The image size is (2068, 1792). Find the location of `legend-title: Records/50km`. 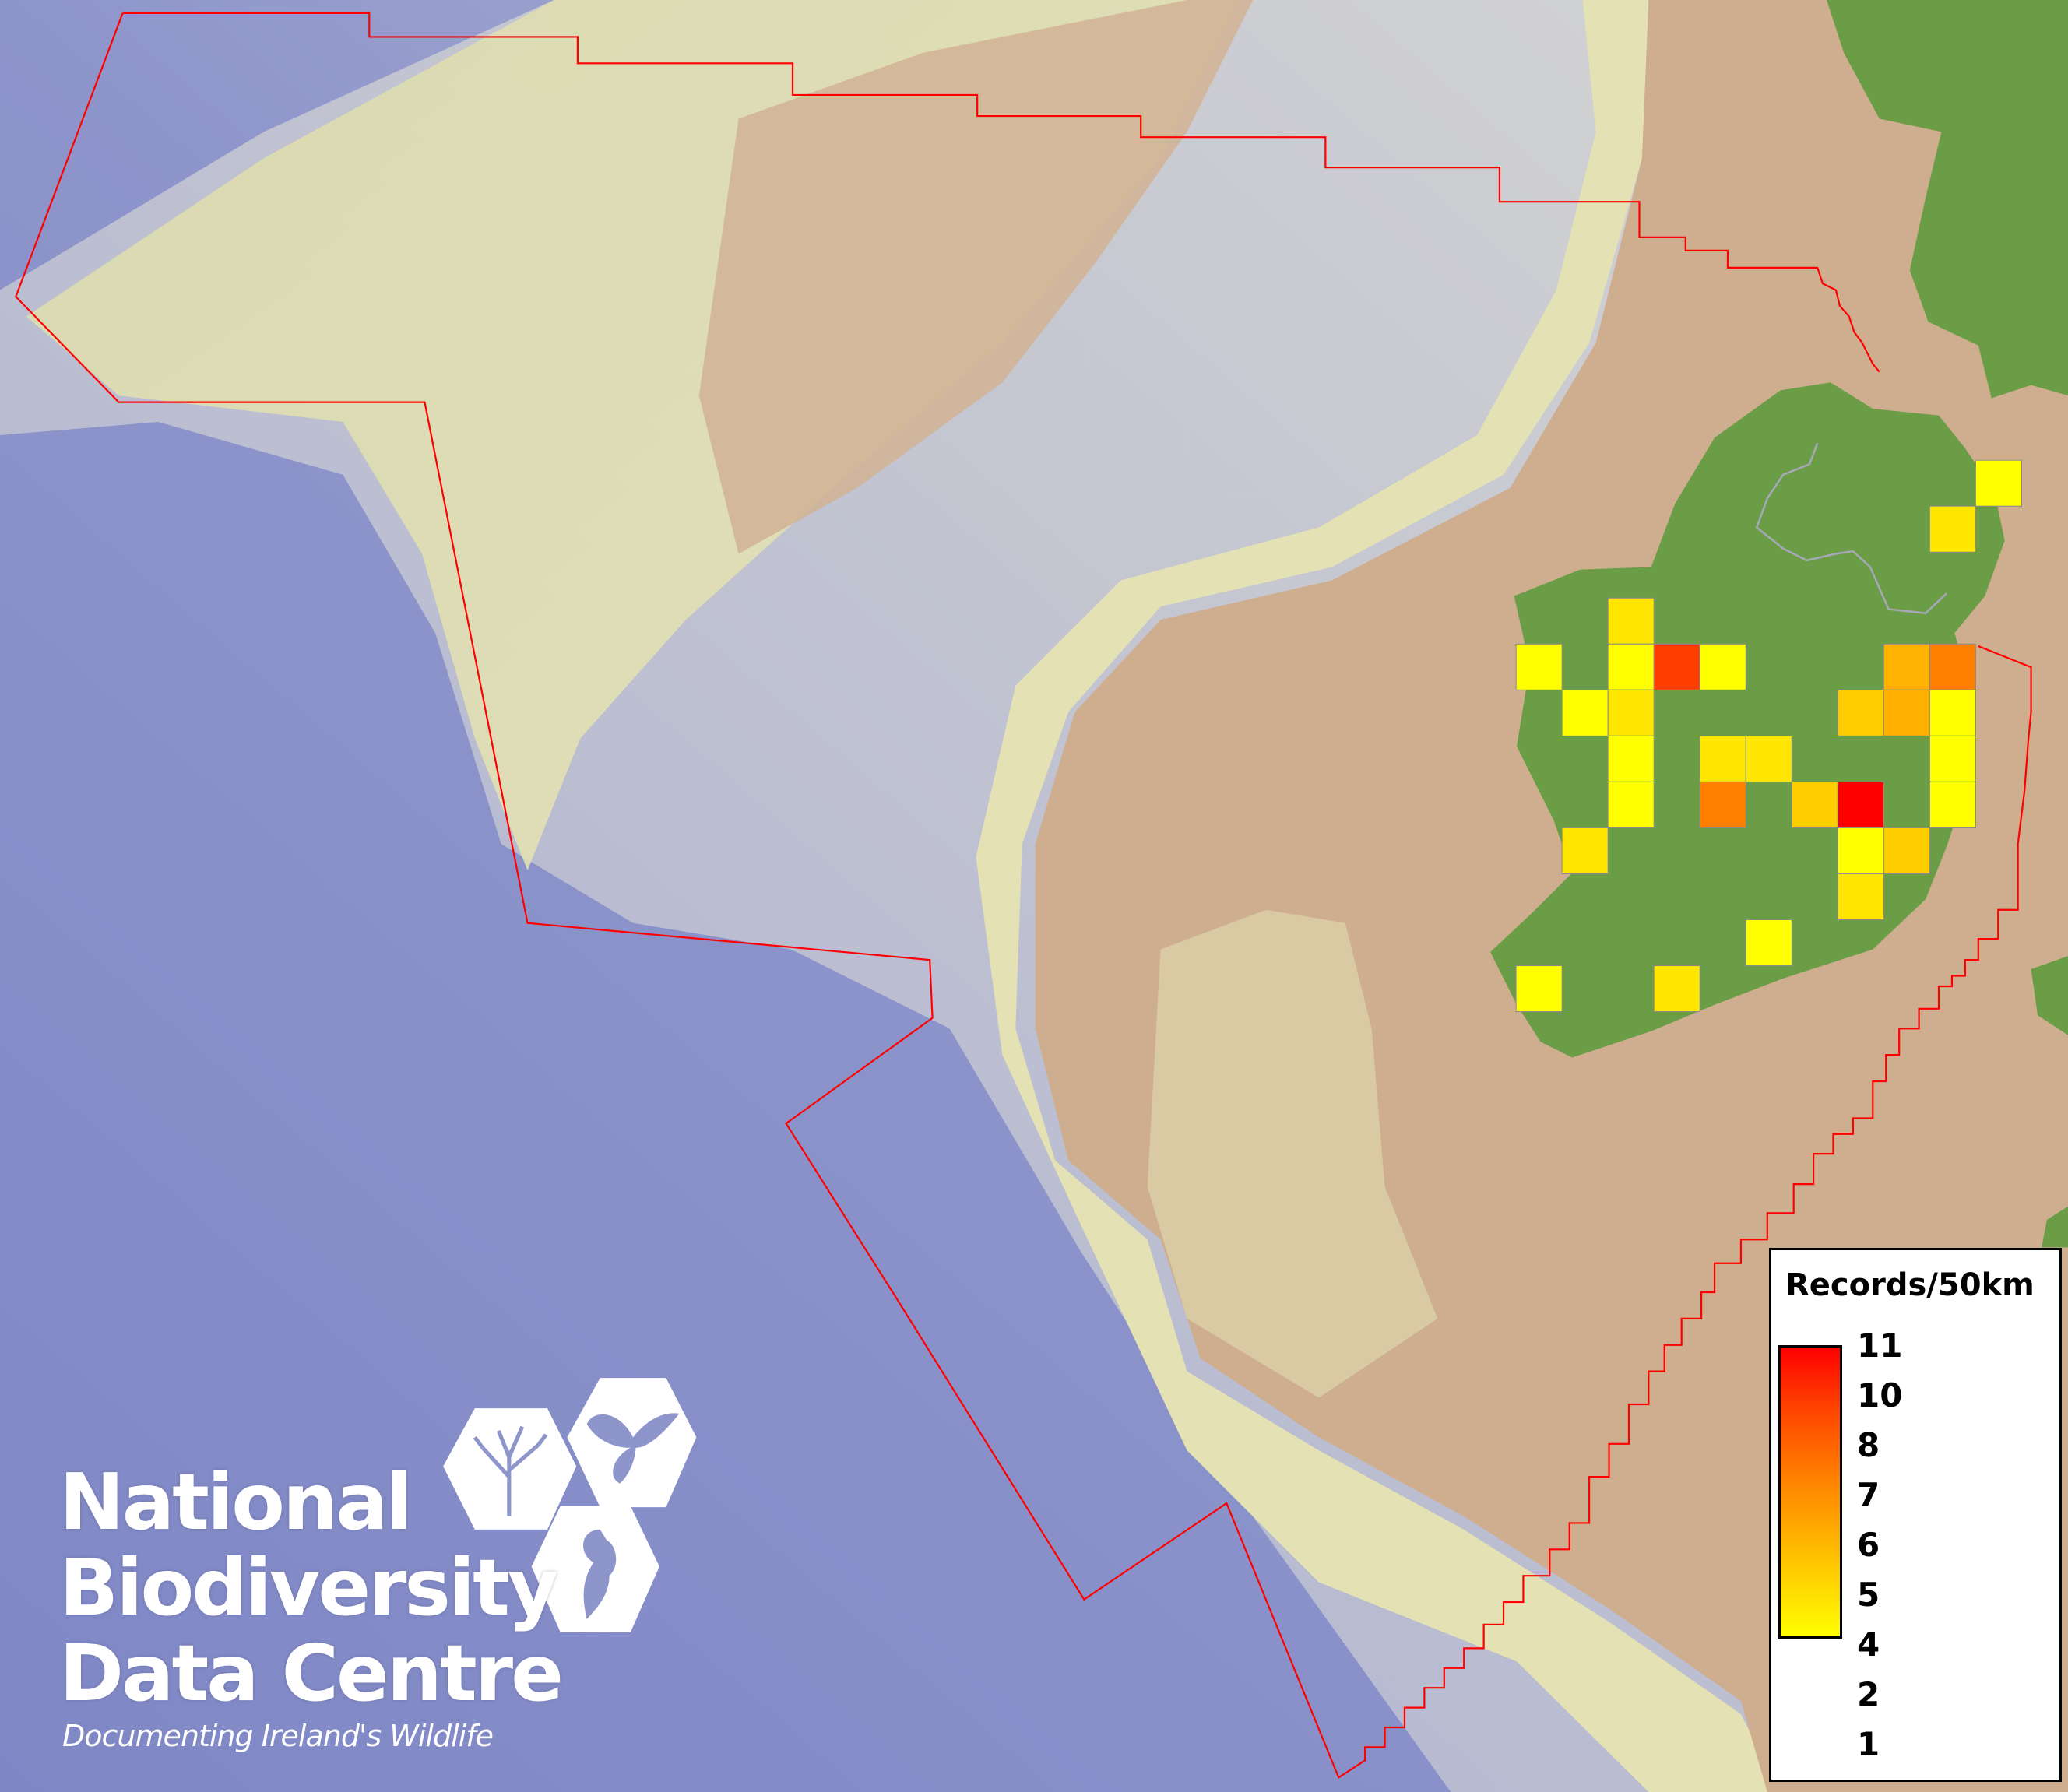

legend-title: Records/50km is located at coordinates (1910, 1285).